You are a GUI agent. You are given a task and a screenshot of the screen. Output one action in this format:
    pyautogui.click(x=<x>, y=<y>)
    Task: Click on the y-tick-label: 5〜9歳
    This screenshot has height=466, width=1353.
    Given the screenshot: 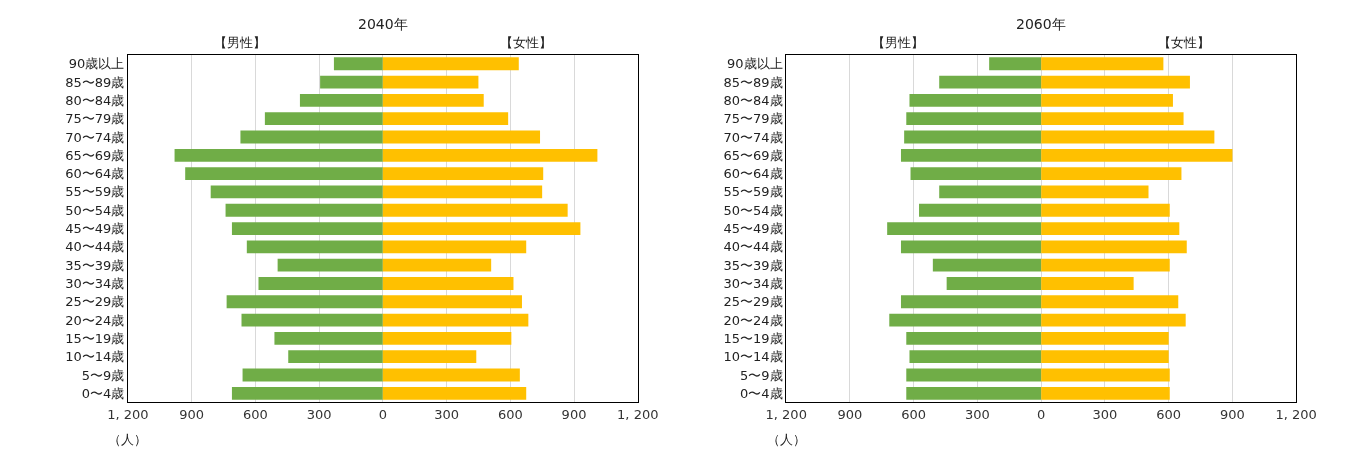 What is the action you would take?
    pyautogui.click(x=761, y=375)
    